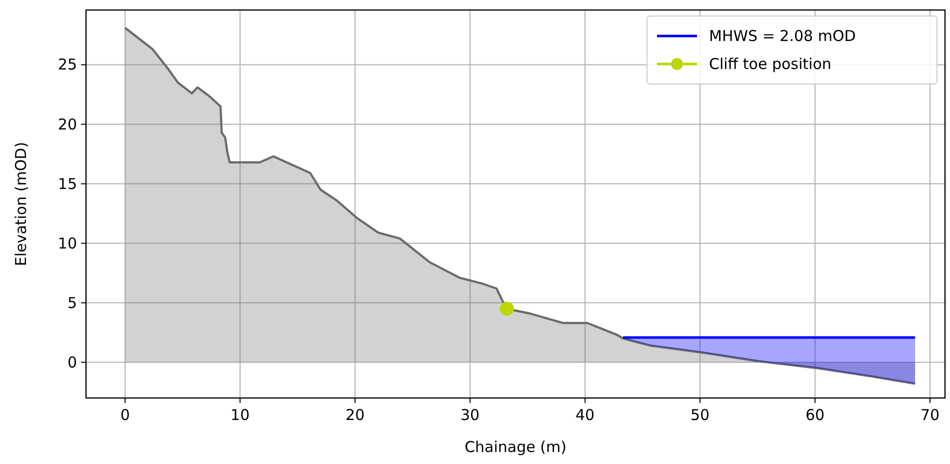 This screenshot has width=950, height=464. I want to click on x-tick-label: 0, so click(125, 415).